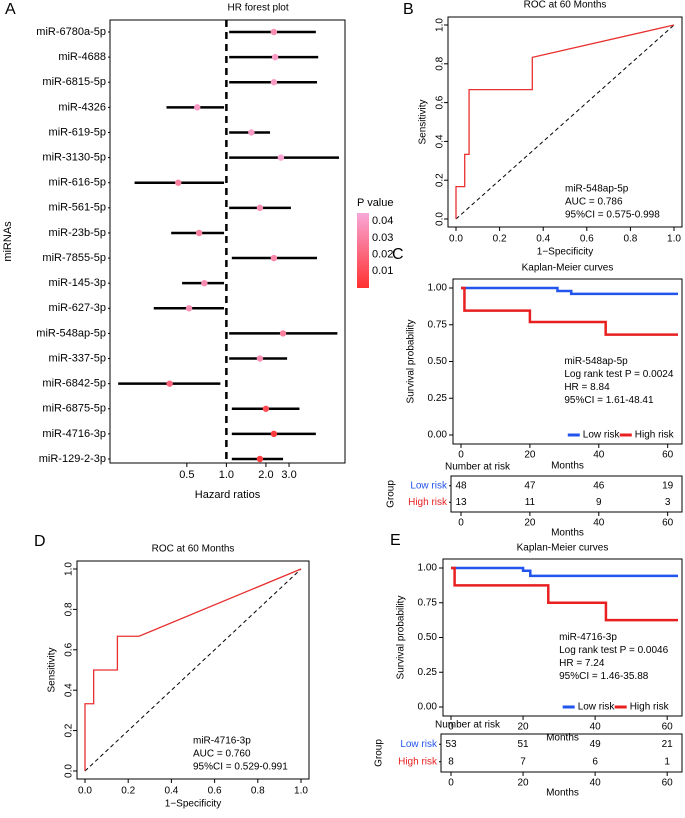 The width and height of the screenshot is (685, 818). What do you see at coordinates (451, 783) in the screenshot?
I see `risk-table-xtick-label: 0` at bounding box center [451, 783].